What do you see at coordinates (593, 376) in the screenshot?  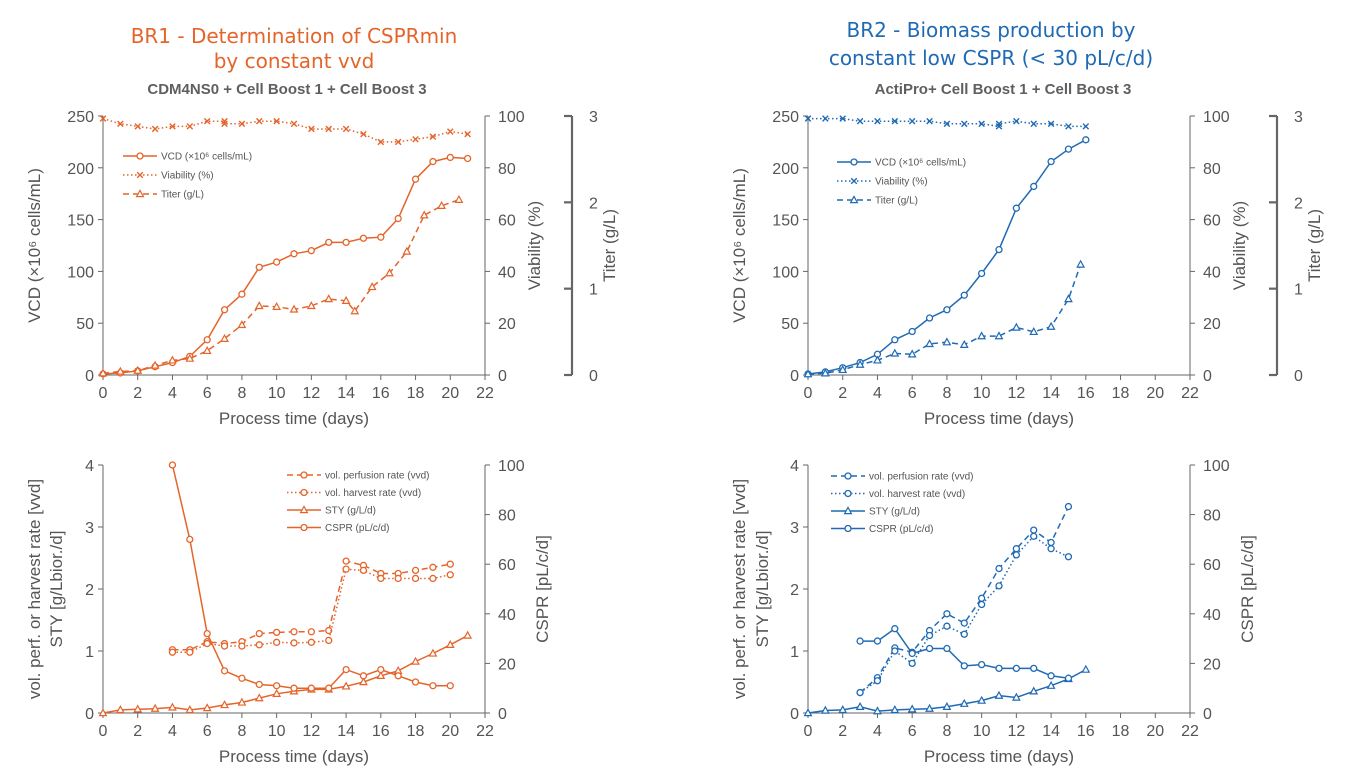 I see `br1-top-y3-tick-label: 0` at bounding box center [593, 376].